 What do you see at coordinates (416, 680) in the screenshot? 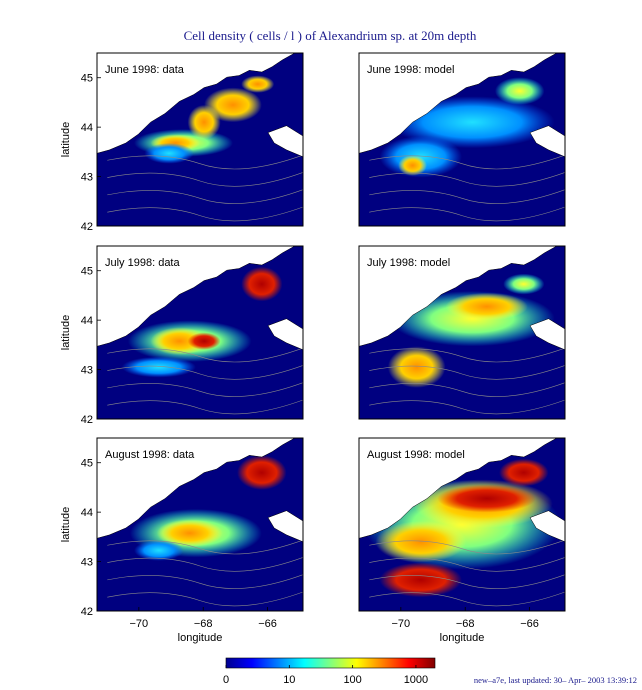
I see `colorbar-tick-label: 1000` at bounding box center [416, 680].